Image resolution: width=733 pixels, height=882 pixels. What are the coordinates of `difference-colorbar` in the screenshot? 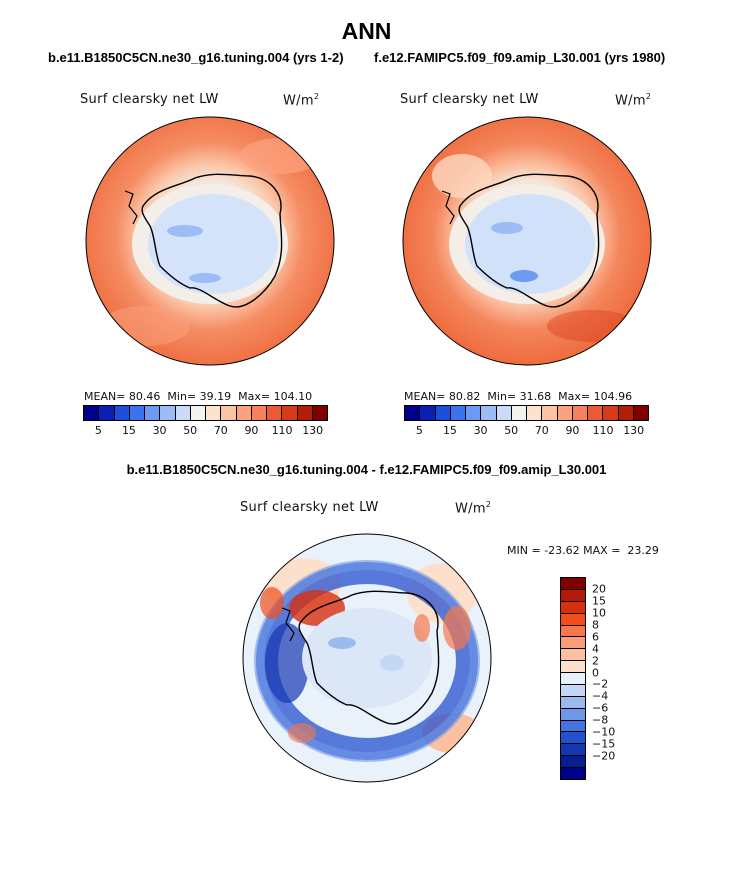 It's located at (573, 678).